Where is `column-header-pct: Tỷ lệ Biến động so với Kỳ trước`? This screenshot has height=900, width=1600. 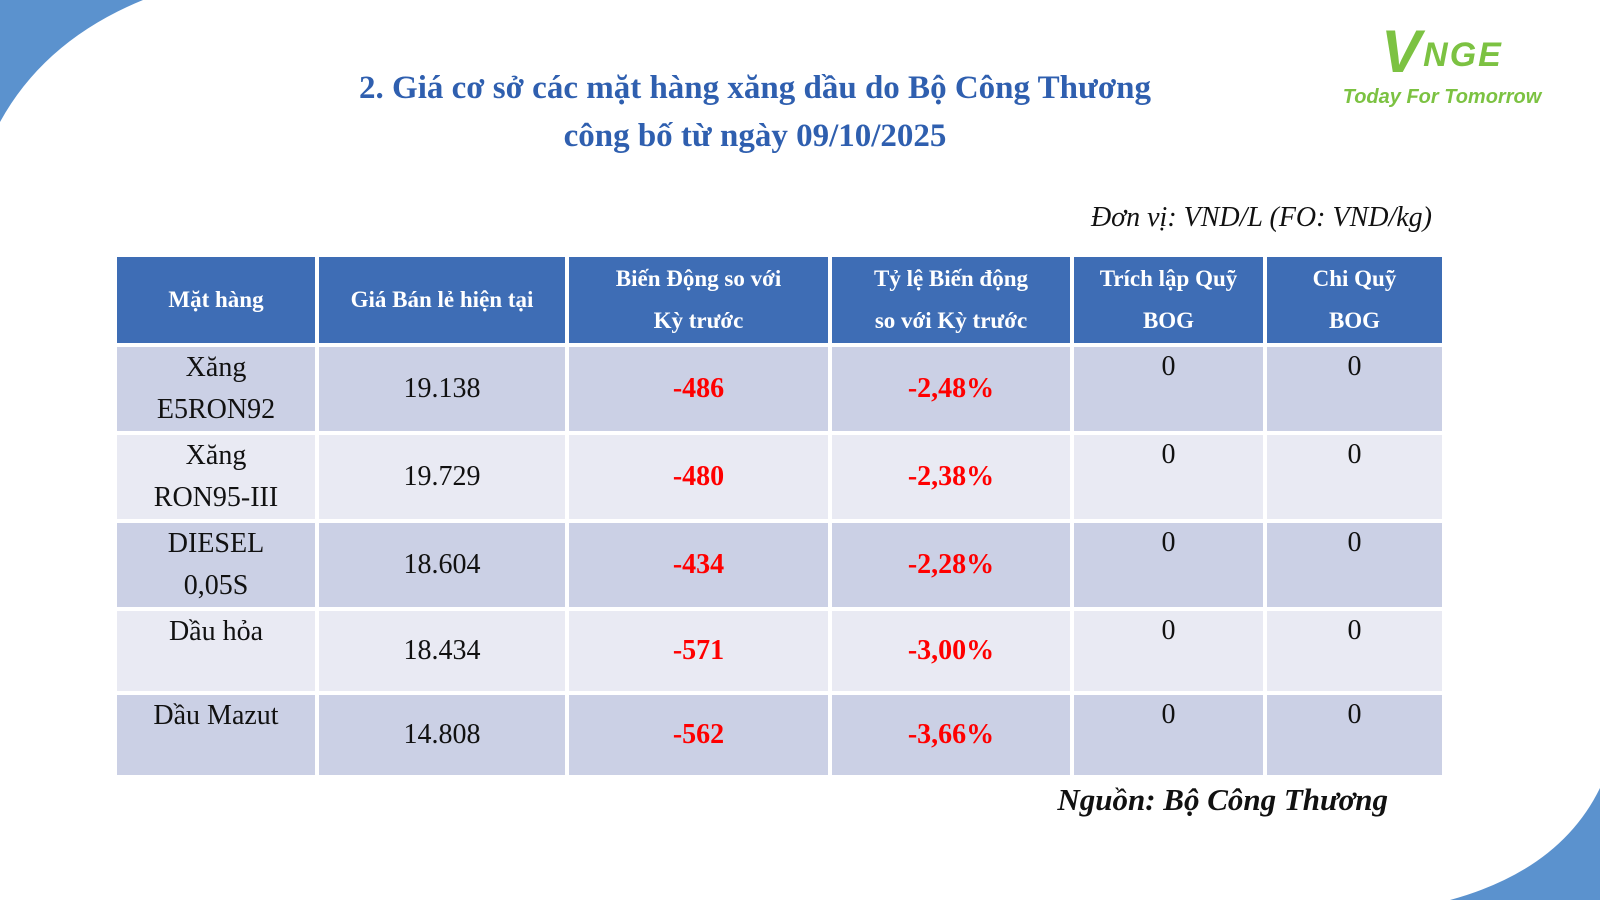
column-header-pct: Tỷ lệ Biến động so với Kỳ trước is located at coordinates (951, 300).